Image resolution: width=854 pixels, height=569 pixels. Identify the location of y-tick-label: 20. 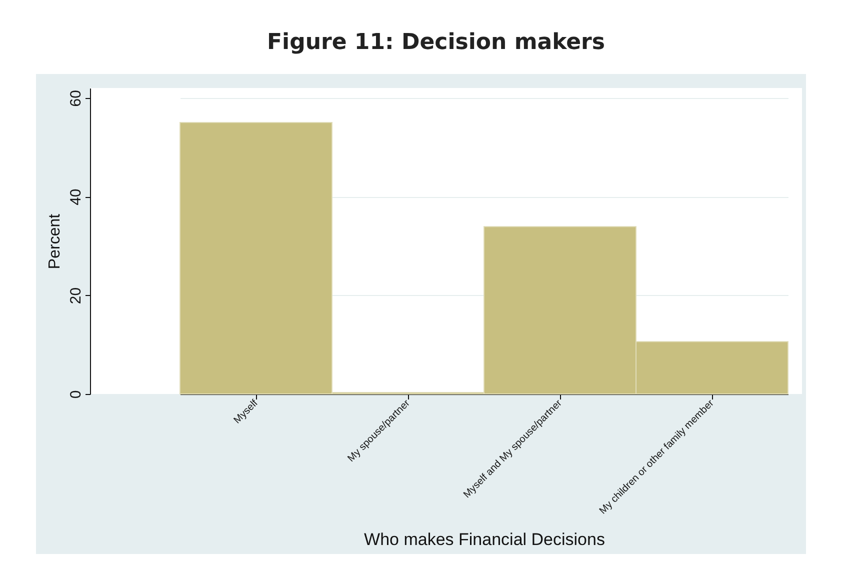
(76, 295).